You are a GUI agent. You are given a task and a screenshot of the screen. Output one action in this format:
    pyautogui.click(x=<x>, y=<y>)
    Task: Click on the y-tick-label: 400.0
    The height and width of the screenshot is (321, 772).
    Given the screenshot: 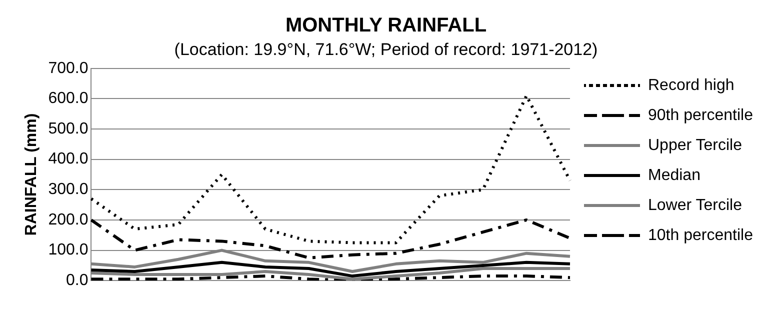 What is the action you would take?
    pyautogui.click(x=68, y=159)
    